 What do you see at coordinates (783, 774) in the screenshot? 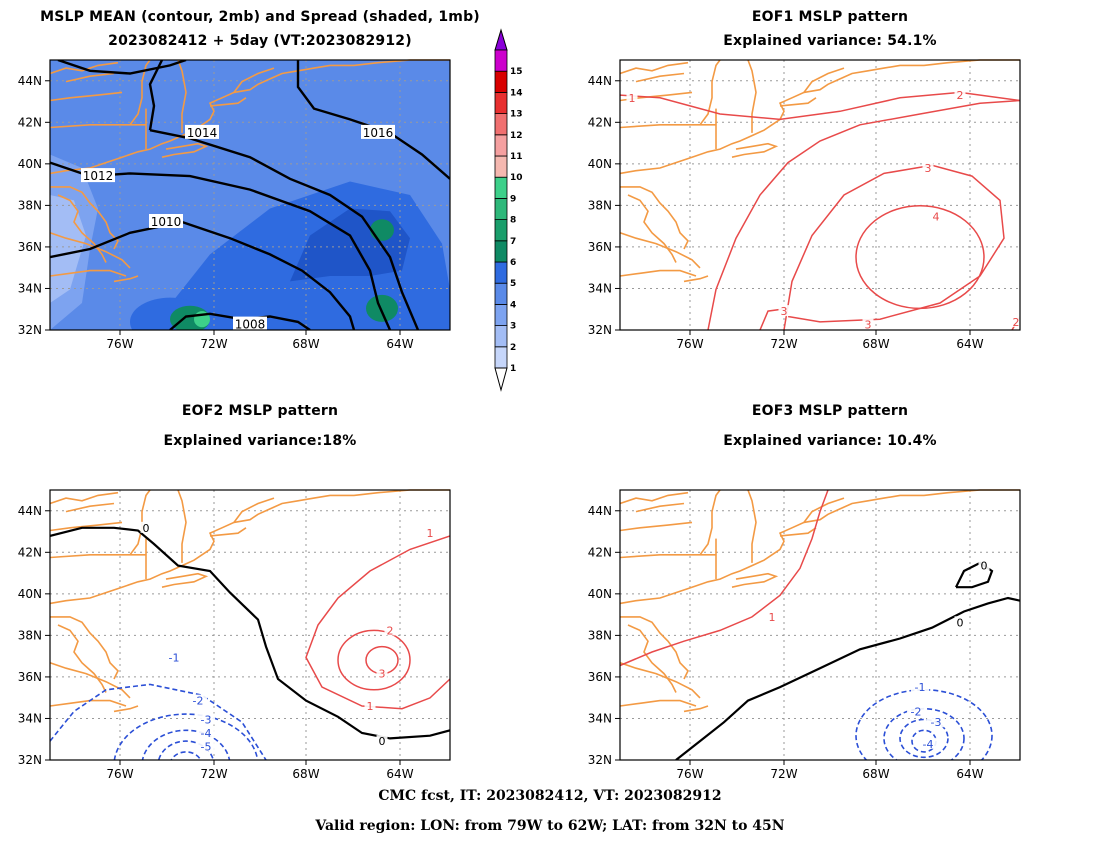
I see `eof3-lon-tick-label: 72W` at bounding box center [783, 774].